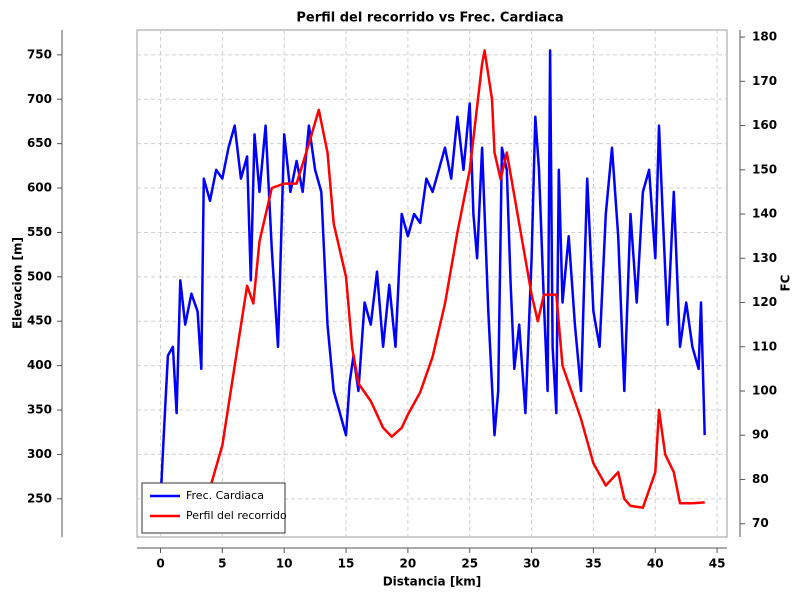  Describe the element at coordinates (39, 188) in the screenshot. I see `y-tick-label: 600` at that location.